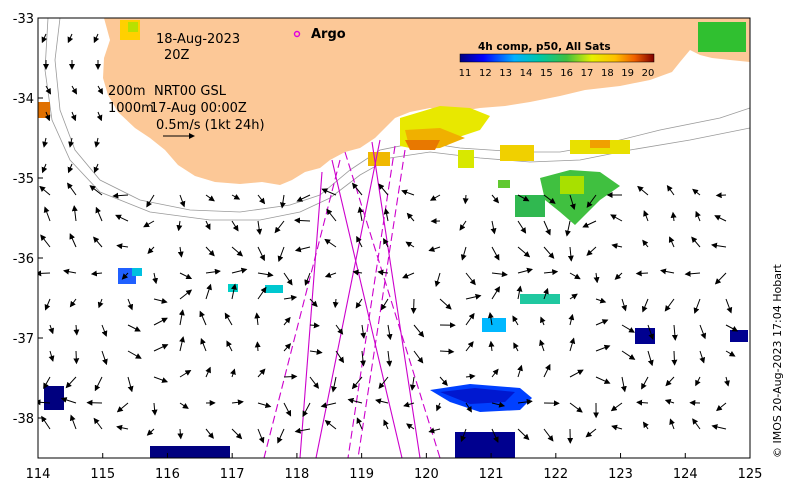 The height and width of the screenshot is (492, 791). What do you see at coordinates (131, 108) in the screenshot?
I see `depth-1000m-label: 1000m` at bounding box center [131, 108].